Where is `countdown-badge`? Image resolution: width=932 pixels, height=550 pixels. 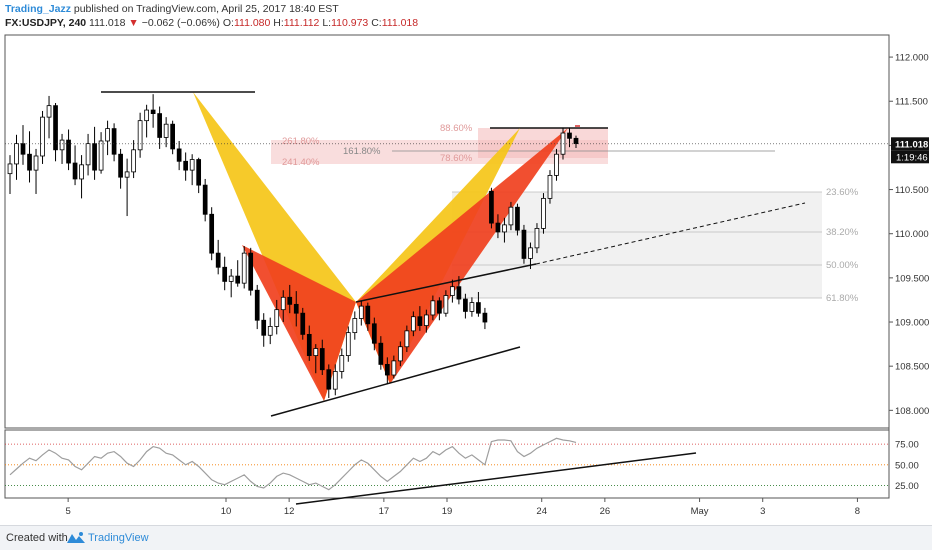
countdown-badge is located at coordinates (910, 157).